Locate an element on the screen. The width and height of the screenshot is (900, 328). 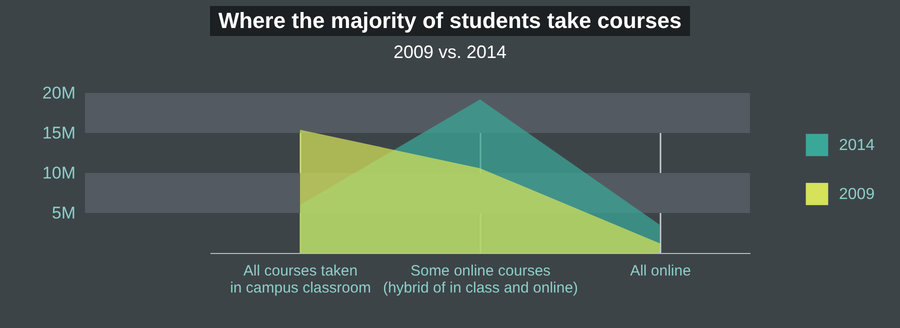
legend-label: 2009 is located at coordinates (857, 194).